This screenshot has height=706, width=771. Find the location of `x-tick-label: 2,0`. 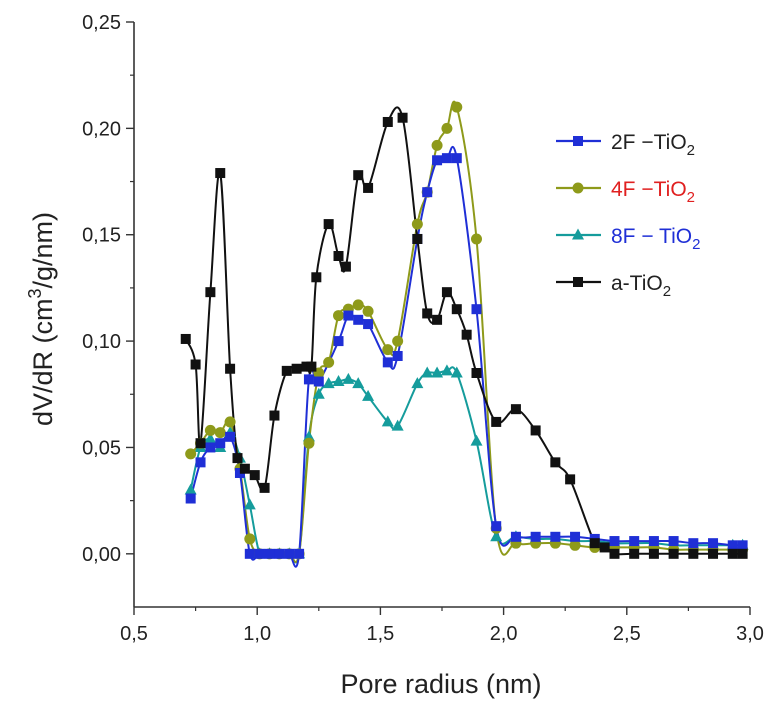

x-tick-label: 2,0 is located at coordinates (504, 634).